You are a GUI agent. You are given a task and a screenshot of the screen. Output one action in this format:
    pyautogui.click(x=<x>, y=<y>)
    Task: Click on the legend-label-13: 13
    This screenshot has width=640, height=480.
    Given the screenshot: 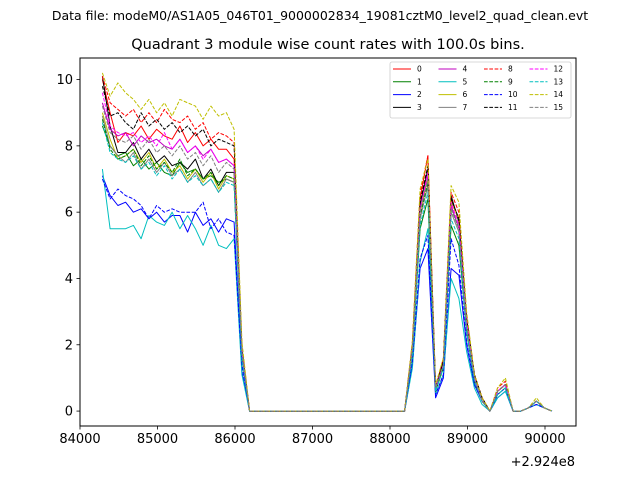 What is the action you would take?
    pyautogui.click(x=559, y=81)
    